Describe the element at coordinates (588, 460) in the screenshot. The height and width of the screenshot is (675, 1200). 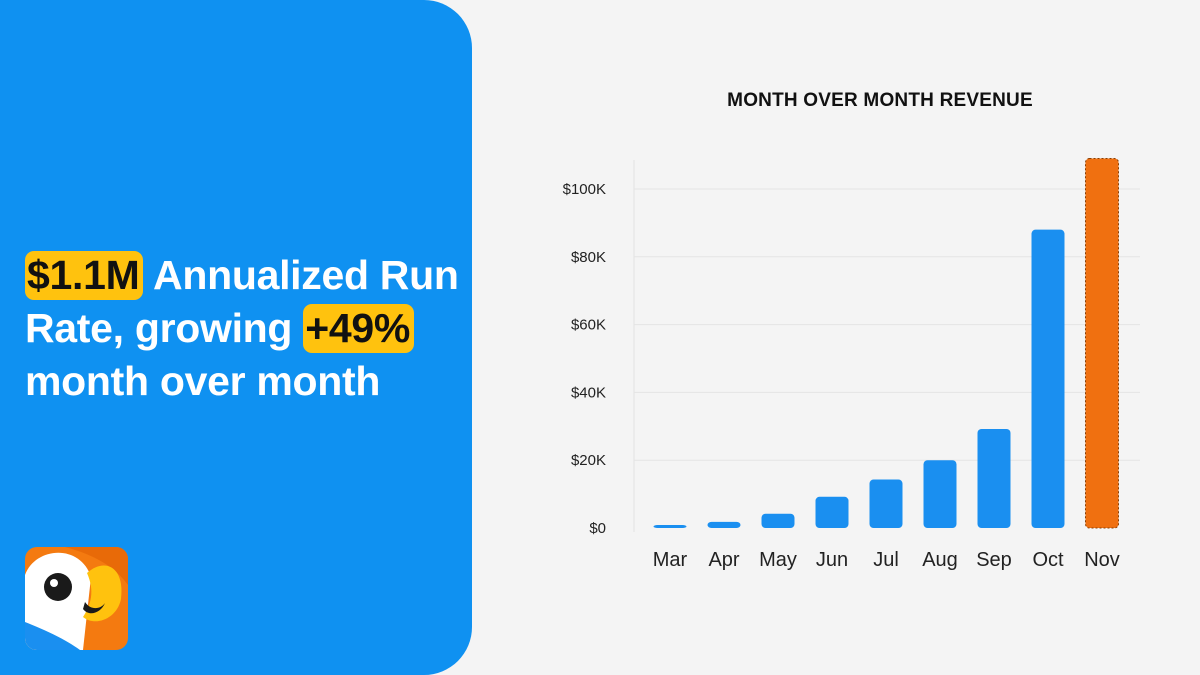
I see `y-tick-label: $20K` at that location.